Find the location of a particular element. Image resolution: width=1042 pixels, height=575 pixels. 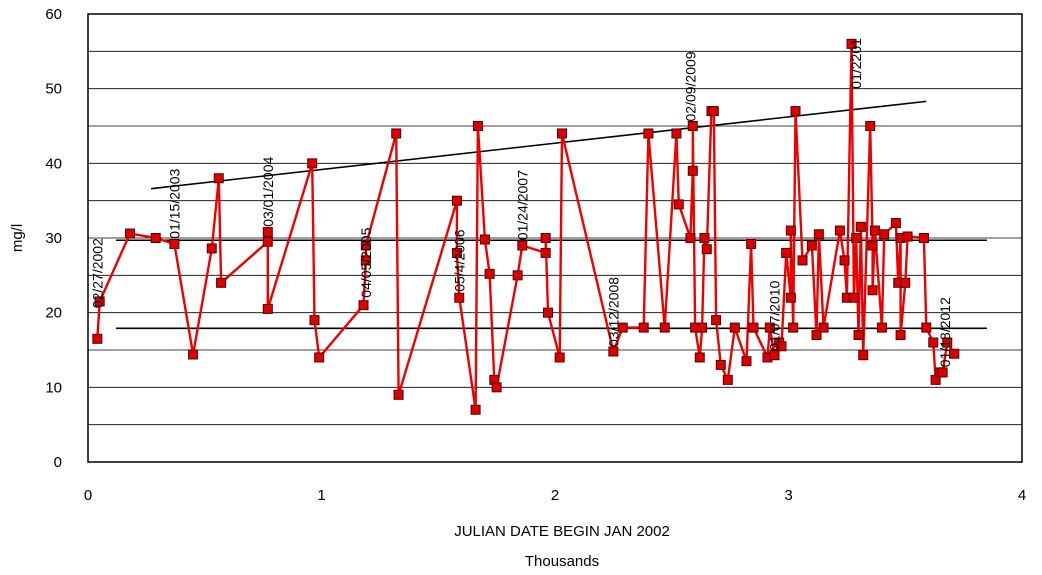

y-tick-label: 30 is located at coordinates (53, 238).